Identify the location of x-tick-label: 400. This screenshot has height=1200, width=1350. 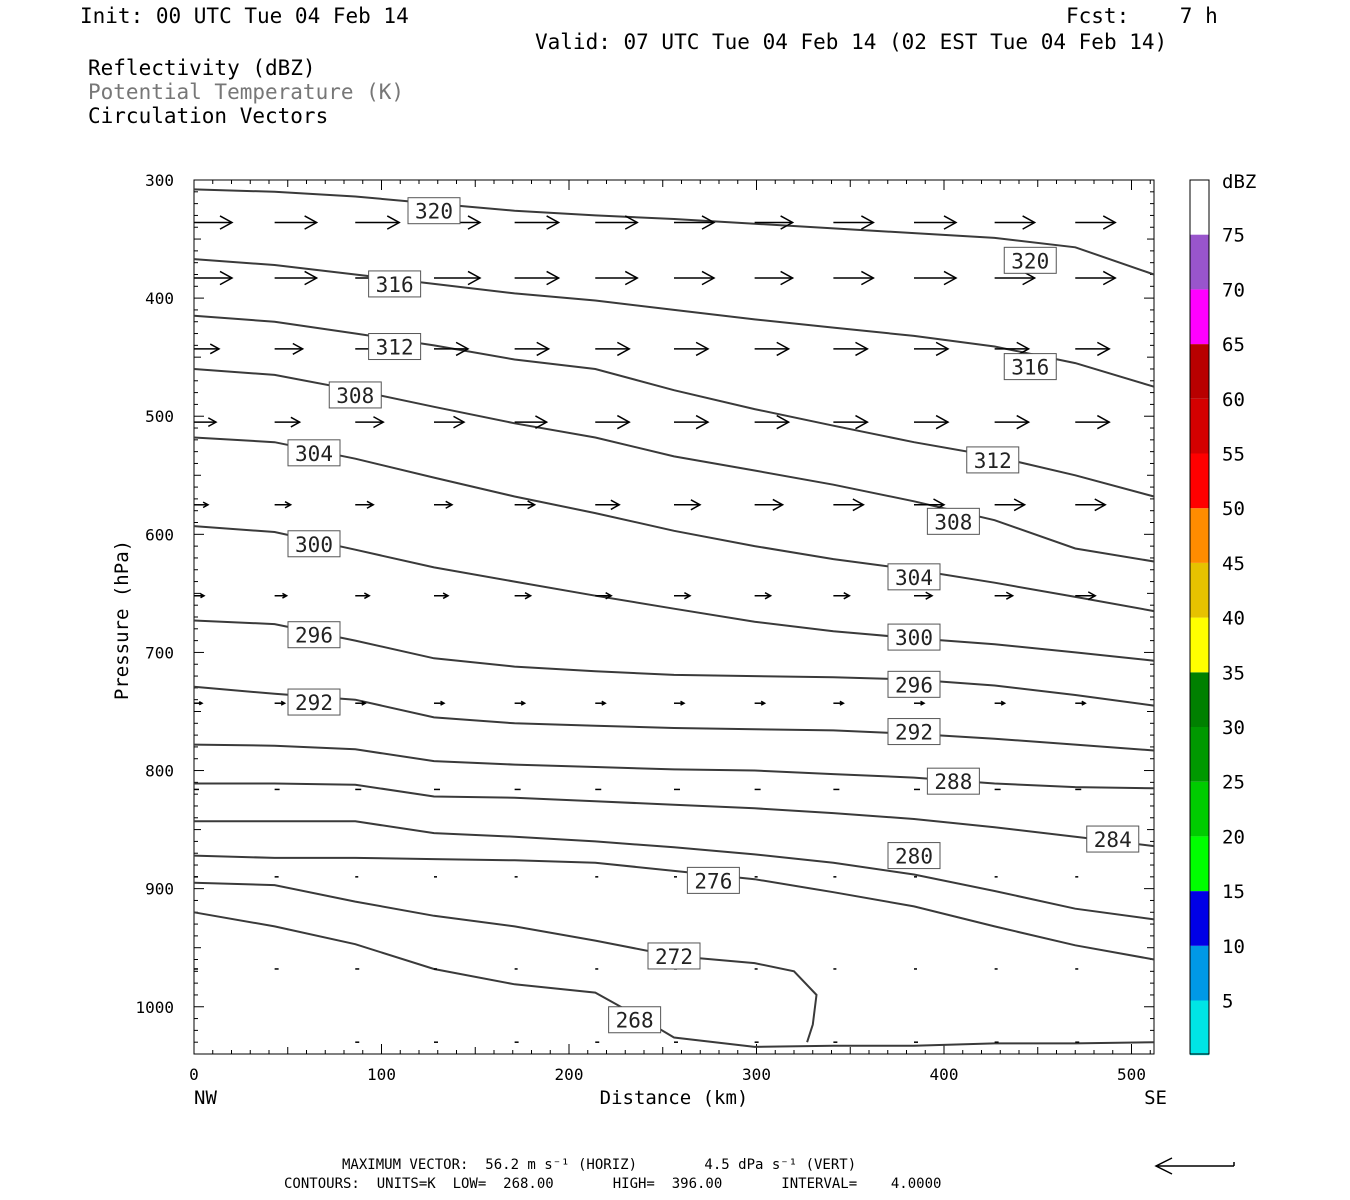
(944, 1074).